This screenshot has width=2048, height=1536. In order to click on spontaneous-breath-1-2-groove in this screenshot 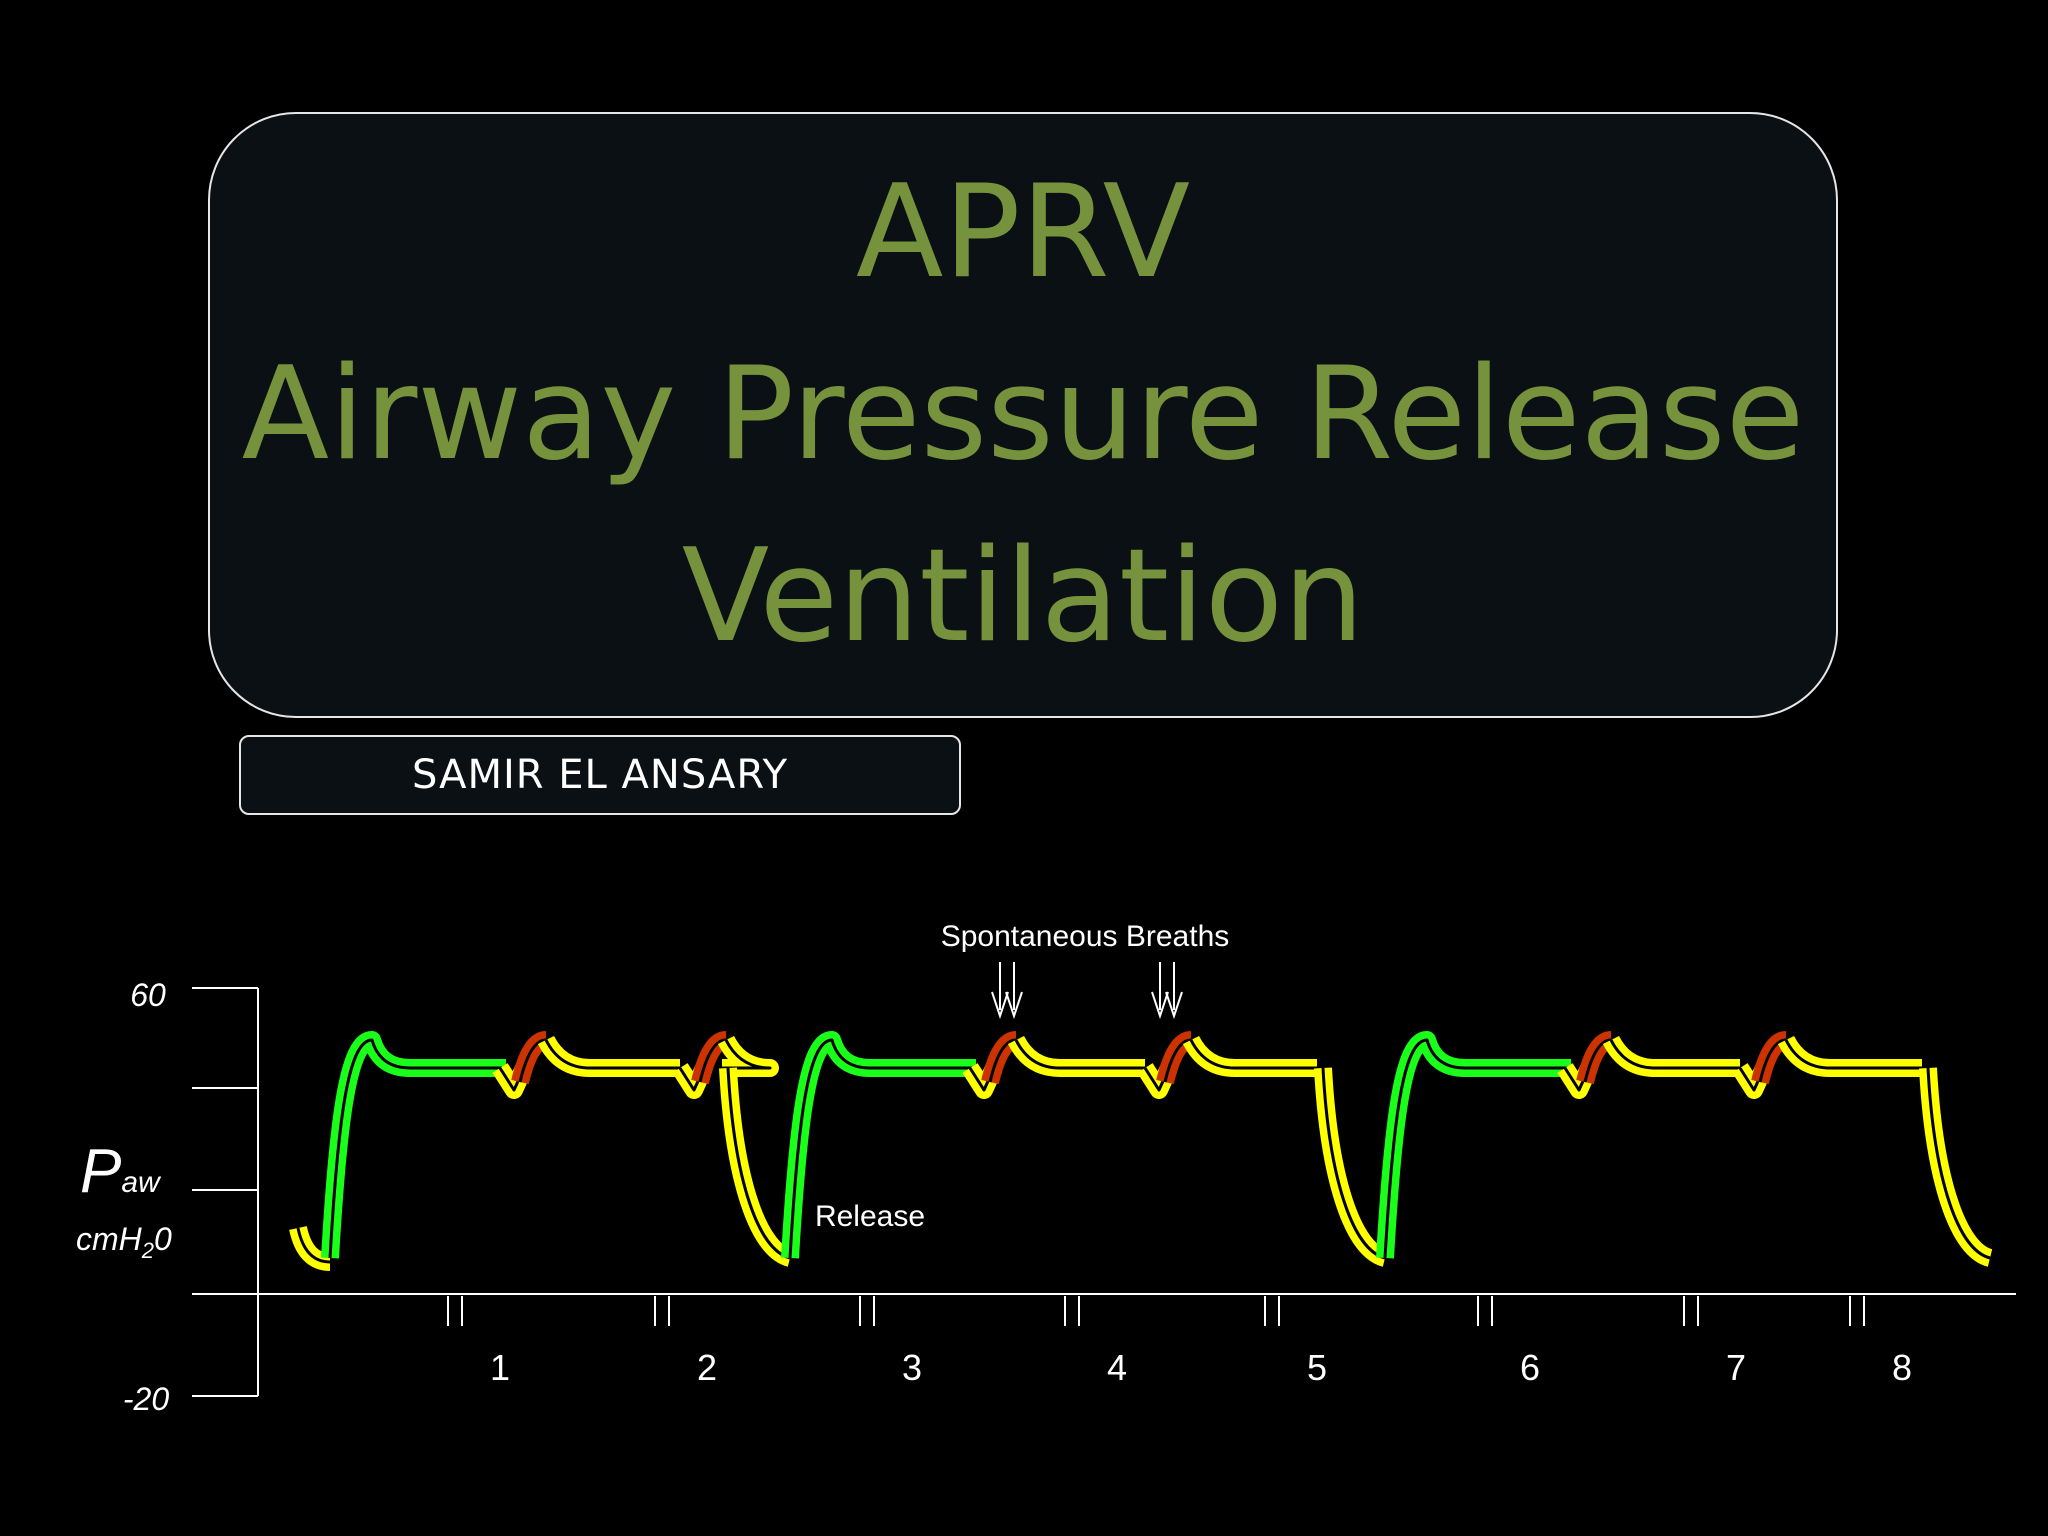, I will do `click(712, 1060)`.